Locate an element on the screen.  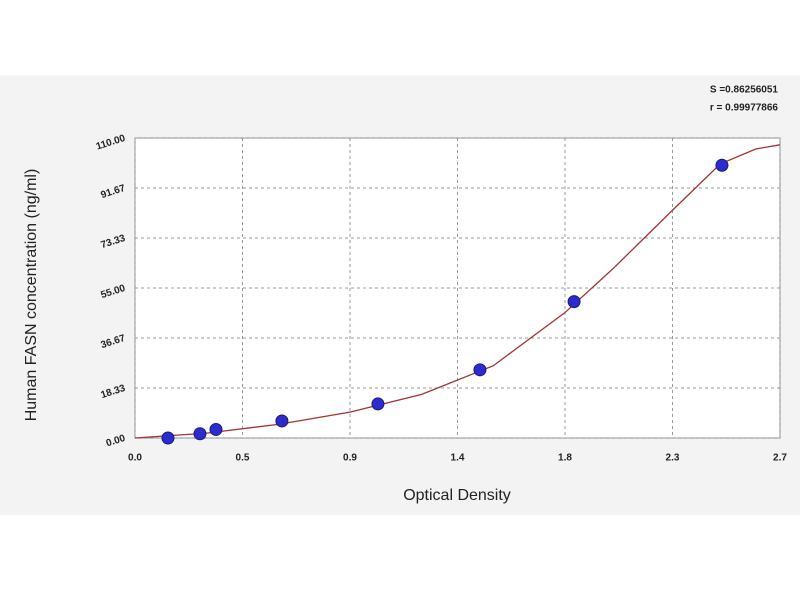
x-tick-label: 1.4 is located at coordinates (458, 458).